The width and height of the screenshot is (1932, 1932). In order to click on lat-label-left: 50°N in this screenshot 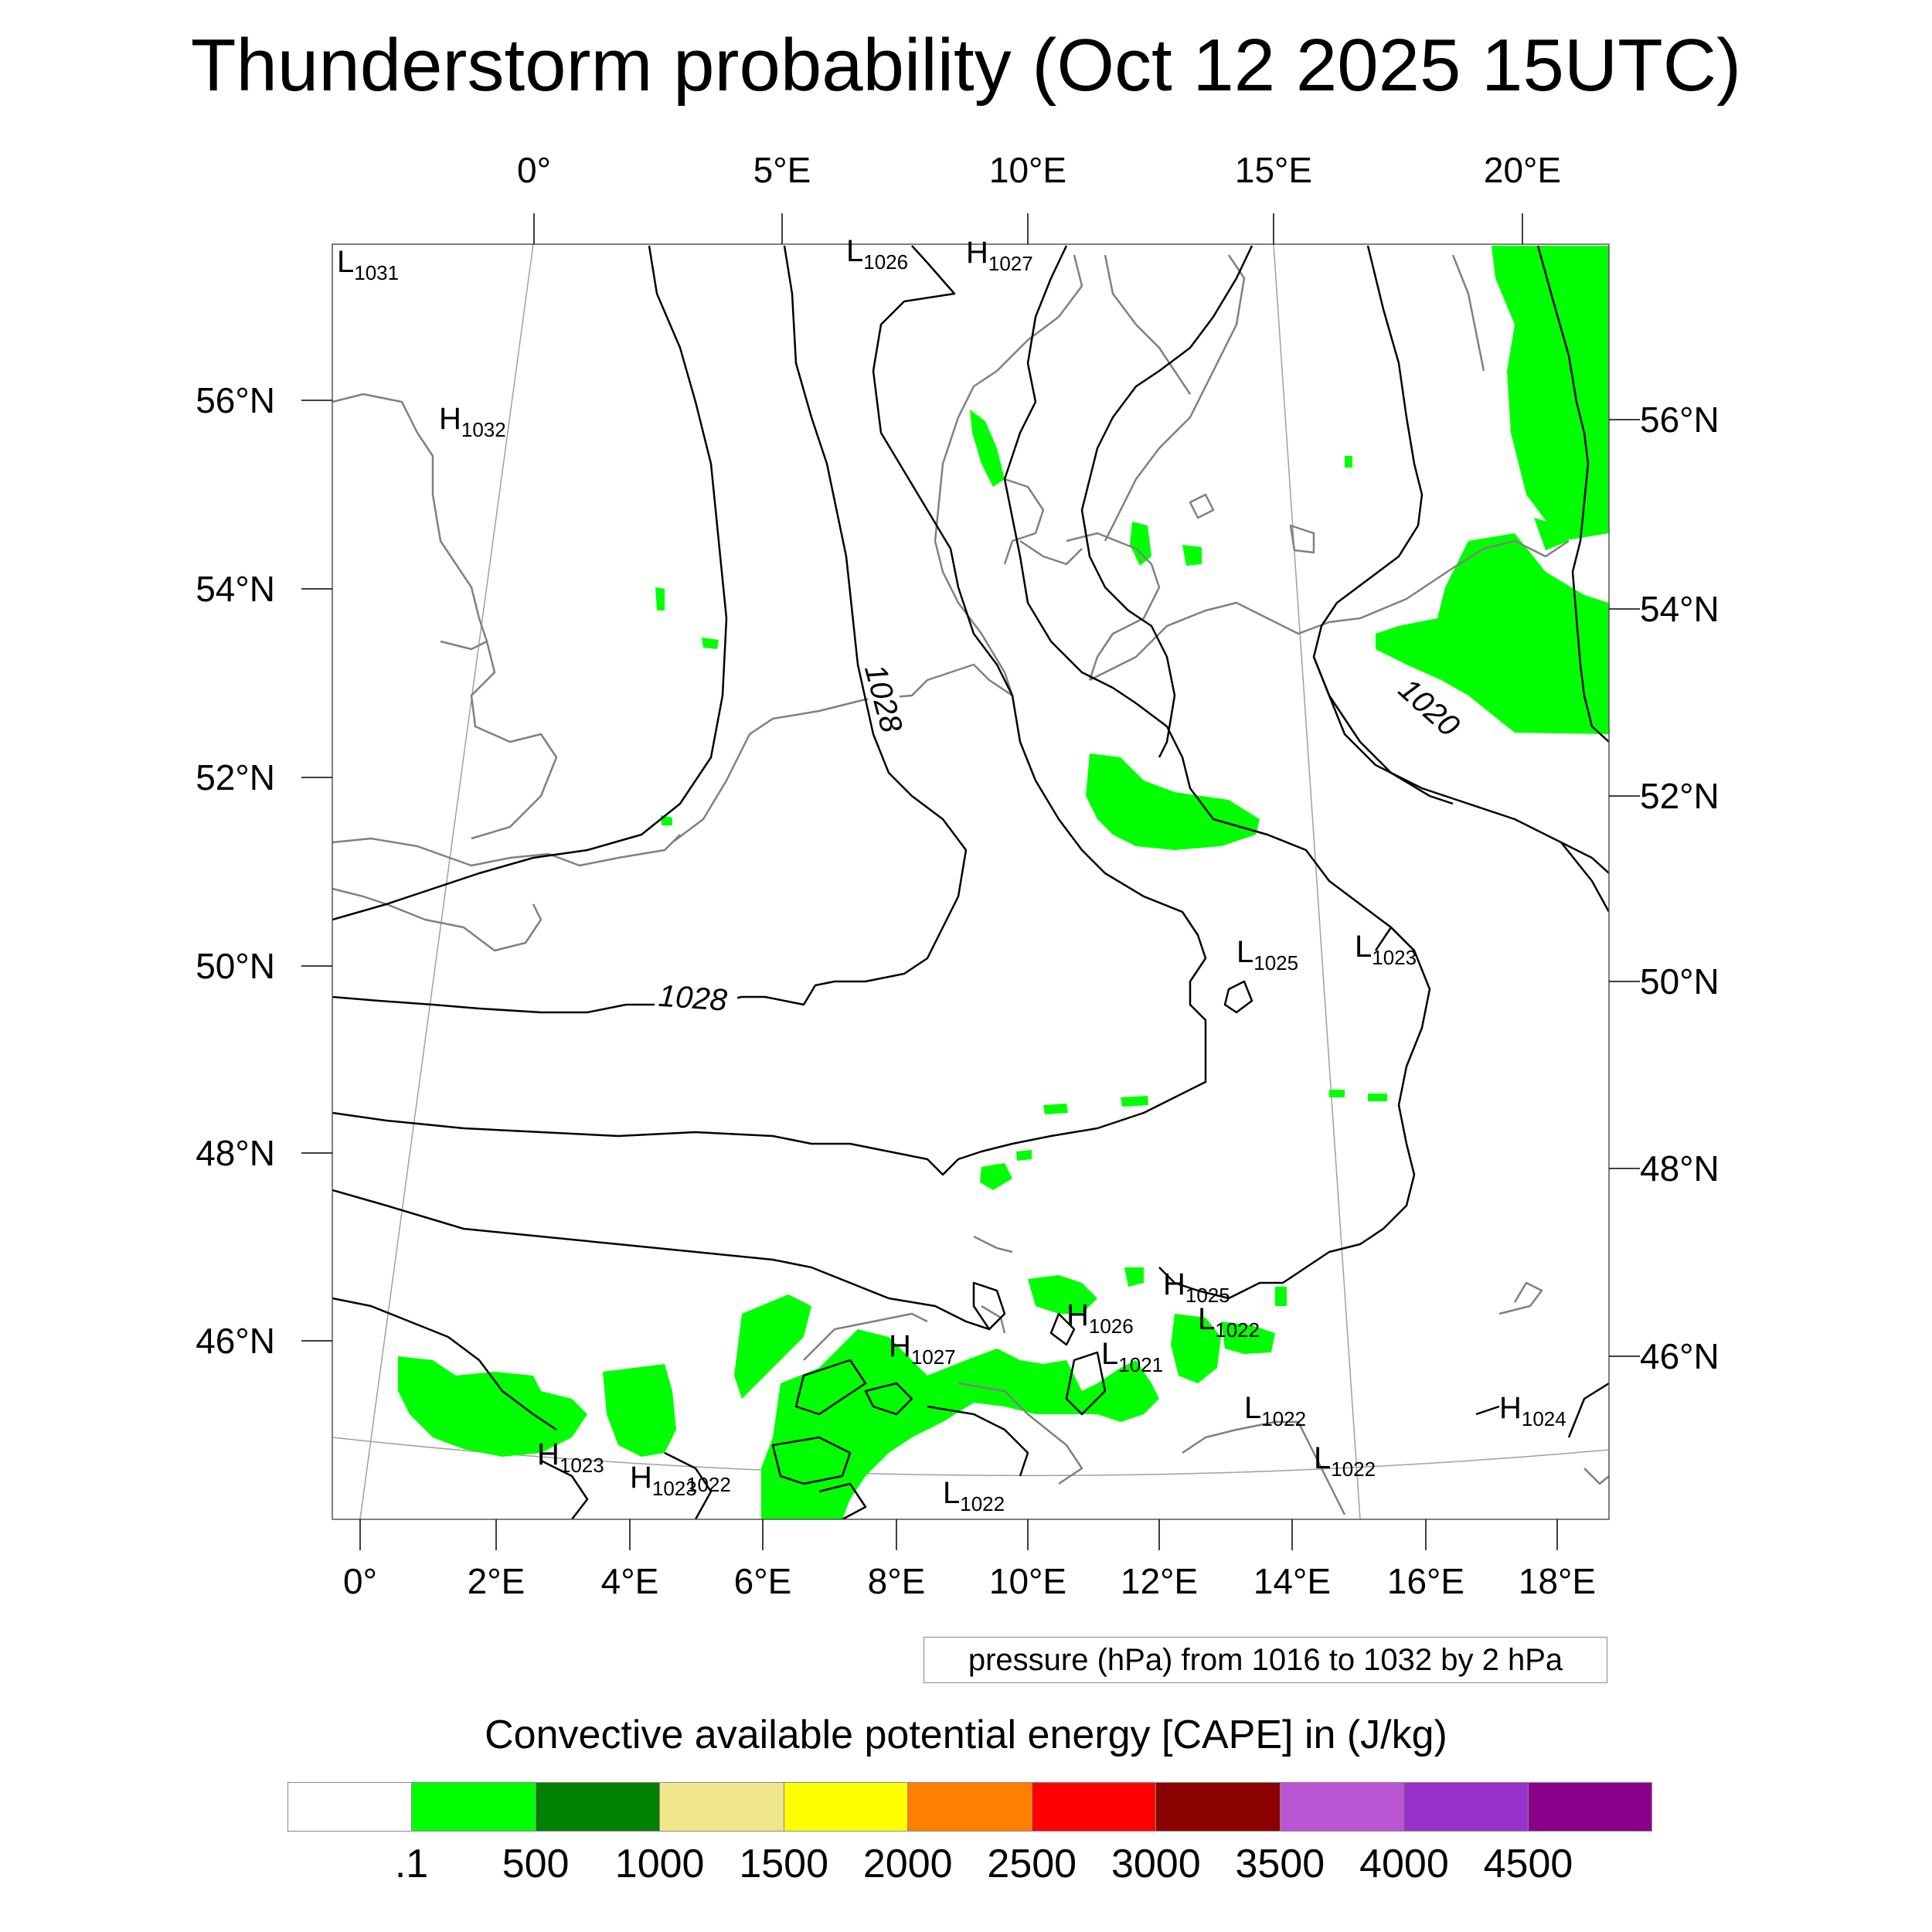, I will do `click(236, 966)`.